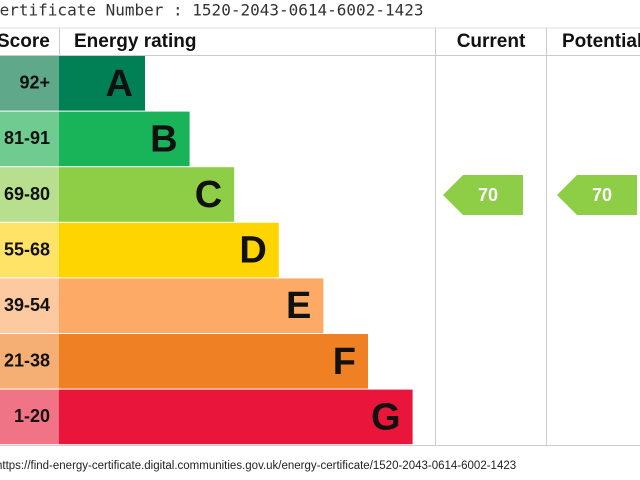 This screenshot has height=480, width=640. What do you see at coordinates (119, 84) in the screenshot?
I see `rating-letter: A` at bounding box center [119, 84].